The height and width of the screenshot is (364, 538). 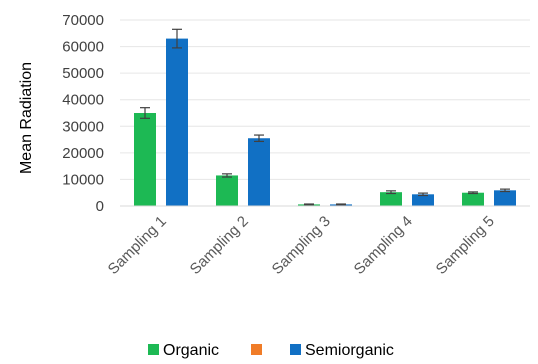 What do you see at coordinates (100, 206) in the screenshot?
I see `y-tick-label: 0` at bounding box center [100, 206].